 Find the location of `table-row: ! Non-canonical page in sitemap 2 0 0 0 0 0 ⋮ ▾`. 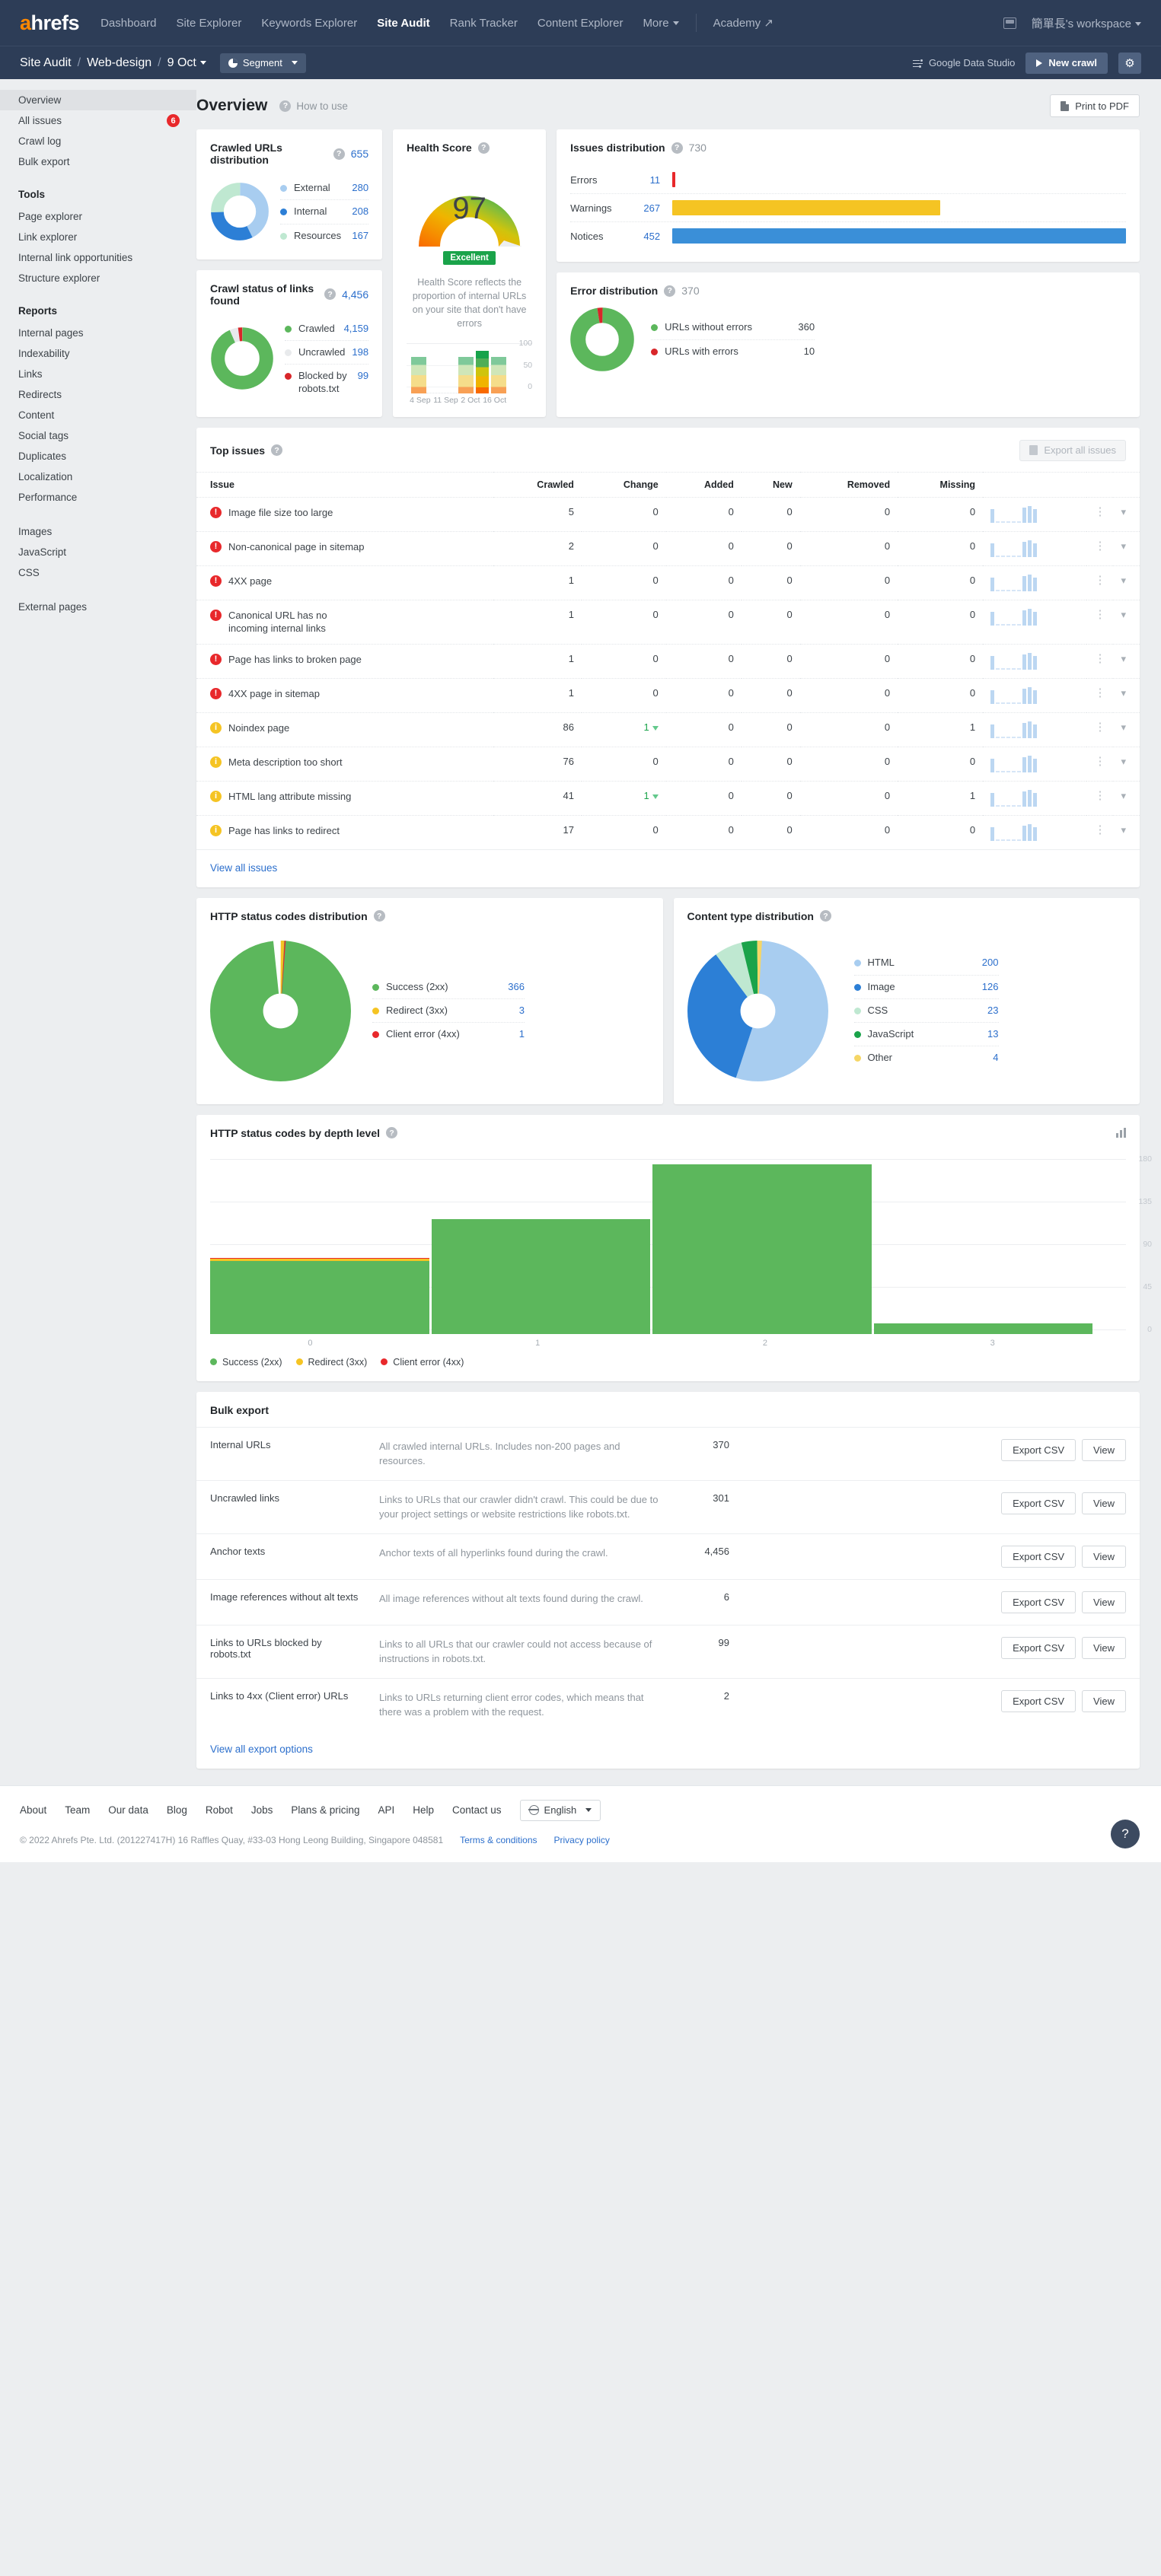

table-row: ! Non-canonical page in sitemap 2 0 0 0 0 0 ⋮ ▾ is located at coordinates (668, 548).